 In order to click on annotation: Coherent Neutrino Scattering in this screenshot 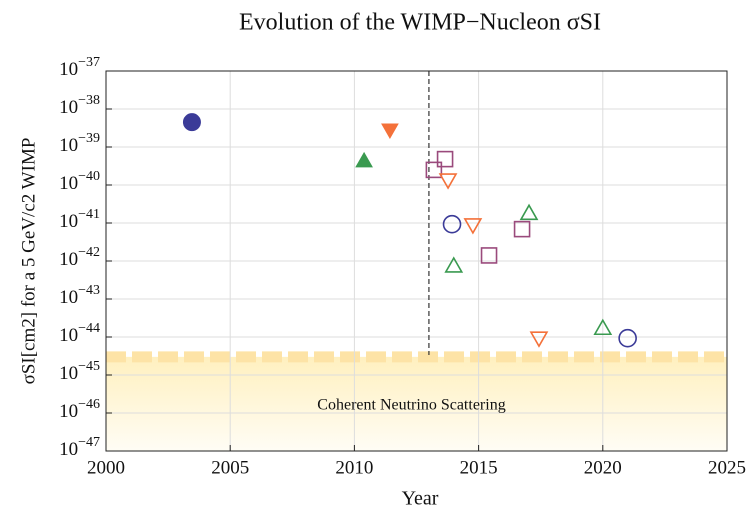, I will do `click(411, 405)`.